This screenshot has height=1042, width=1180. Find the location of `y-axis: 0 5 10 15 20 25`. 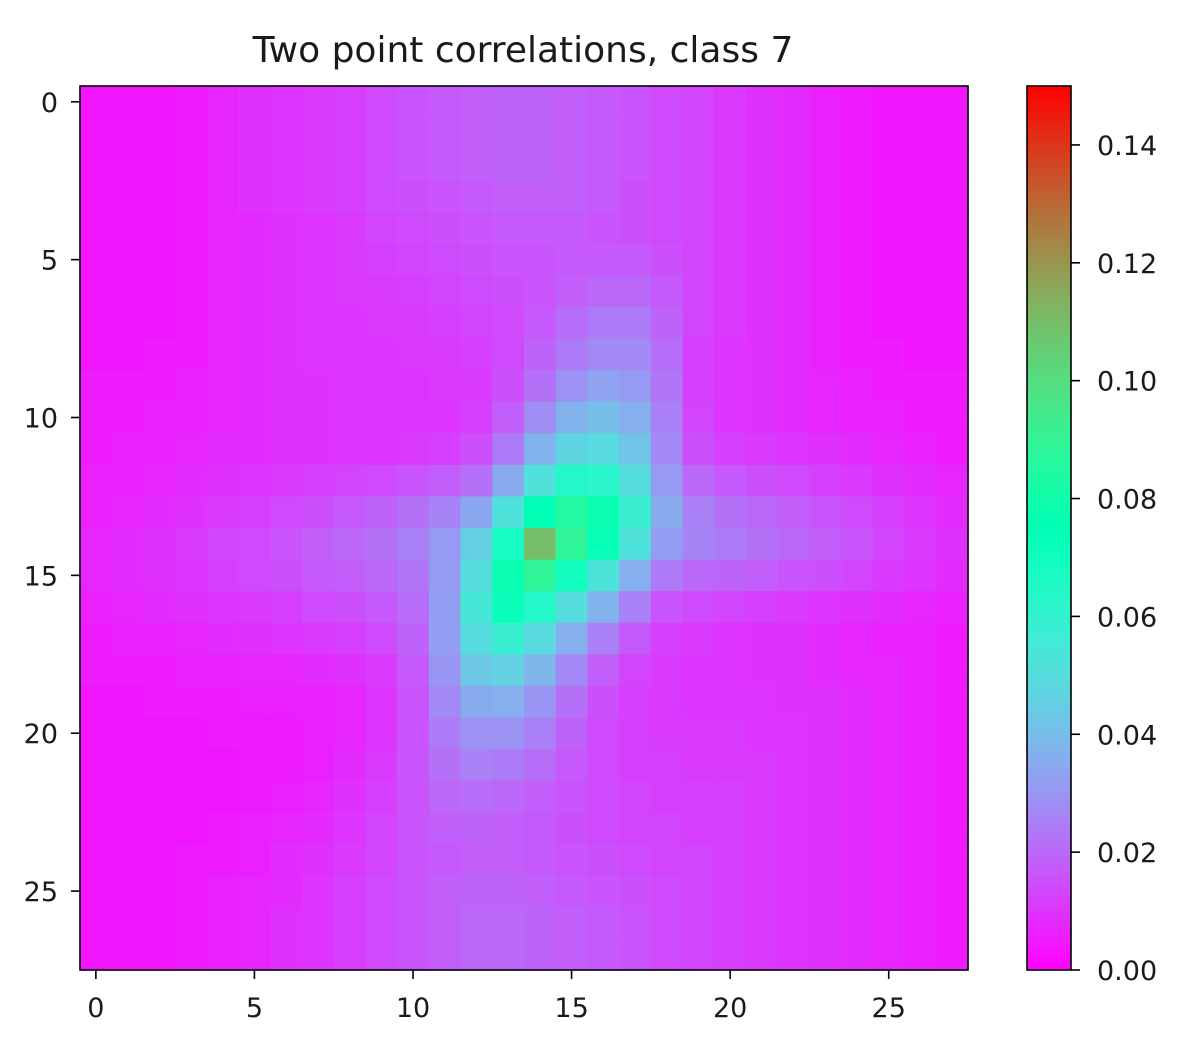

y-axis: 0 5 10 15 20 25 is located at coordinates (52, 498).